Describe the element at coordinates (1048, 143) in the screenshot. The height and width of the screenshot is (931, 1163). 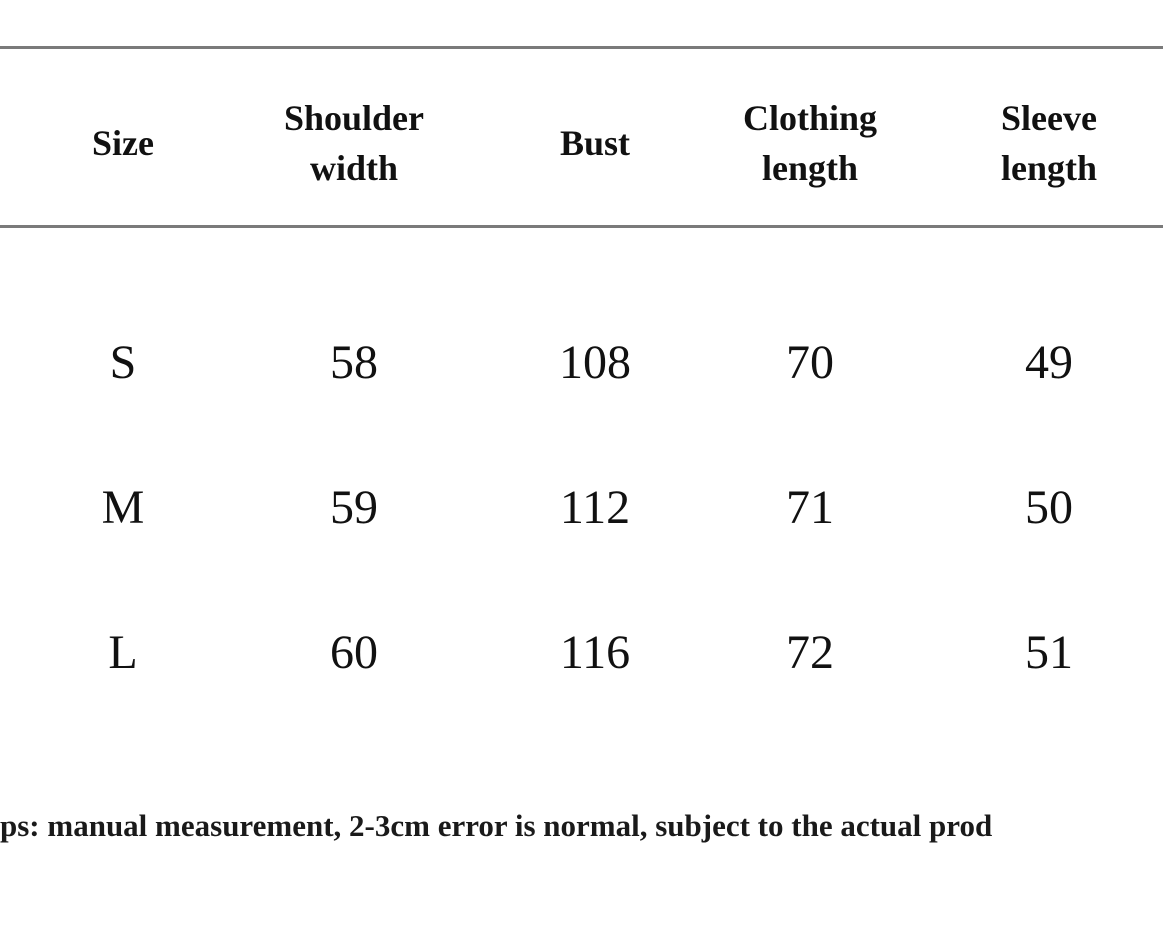
I see `header-cell: Sleeve length` at that location.